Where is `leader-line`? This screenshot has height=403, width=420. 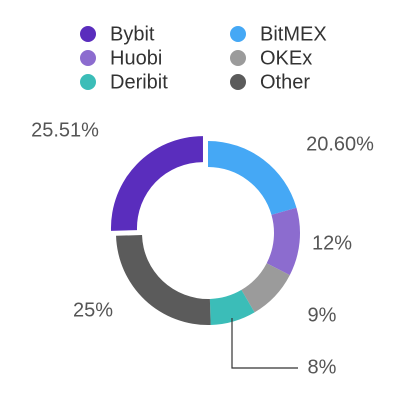 leader-line is located at coordinates (264, 343).